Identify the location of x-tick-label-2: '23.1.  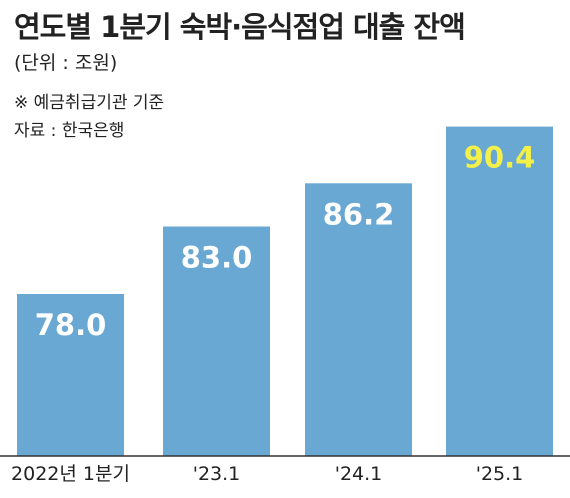
(217, 474).